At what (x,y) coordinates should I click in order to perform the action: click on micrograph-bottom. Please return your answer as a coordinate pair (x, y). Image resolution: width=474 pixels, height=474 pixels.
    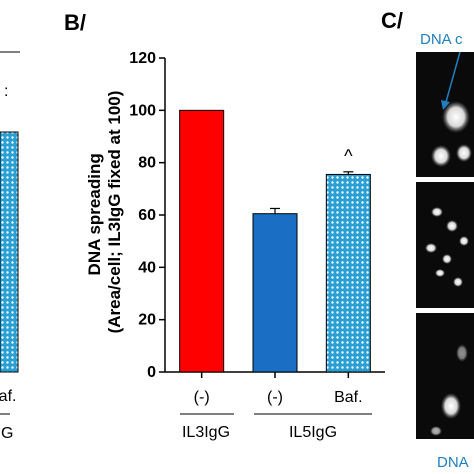
    Looking at the image, I should click on (445, 376).